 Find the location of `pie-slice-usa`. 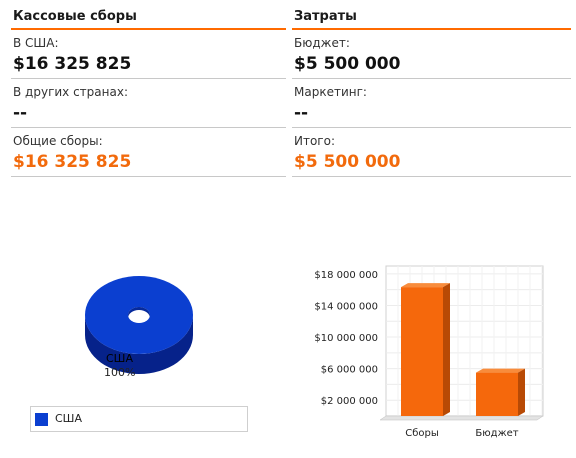

pie-slice-usa is located at coordinates (139, 325).